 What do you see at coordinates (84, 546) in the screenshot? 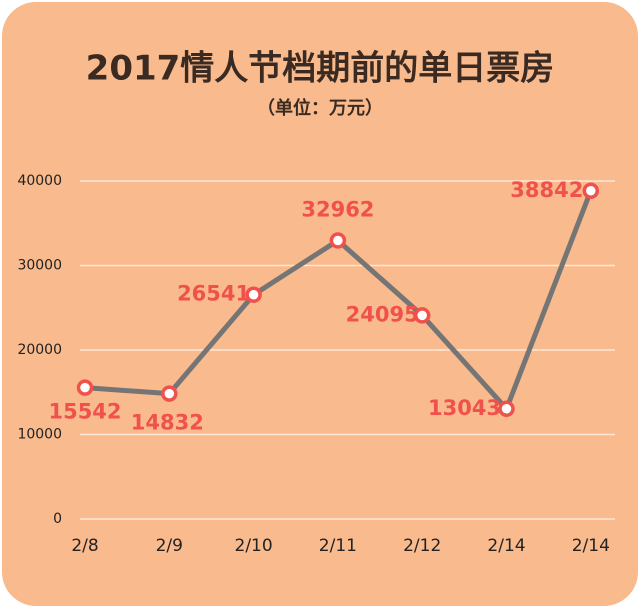
I see `x-tick-label: 2/8` at bounding box center [84, 546].